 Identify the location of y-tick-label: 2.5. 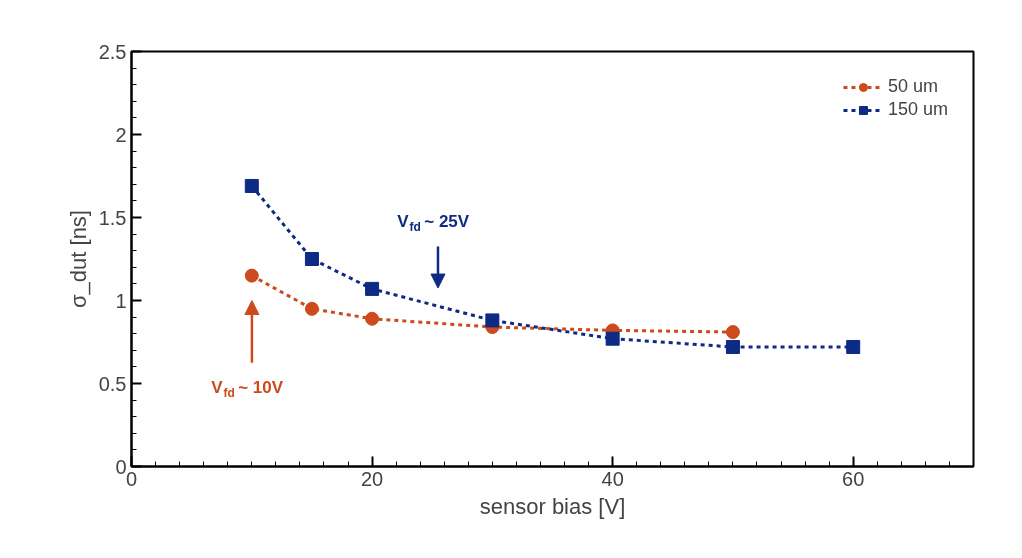
(112, 51).